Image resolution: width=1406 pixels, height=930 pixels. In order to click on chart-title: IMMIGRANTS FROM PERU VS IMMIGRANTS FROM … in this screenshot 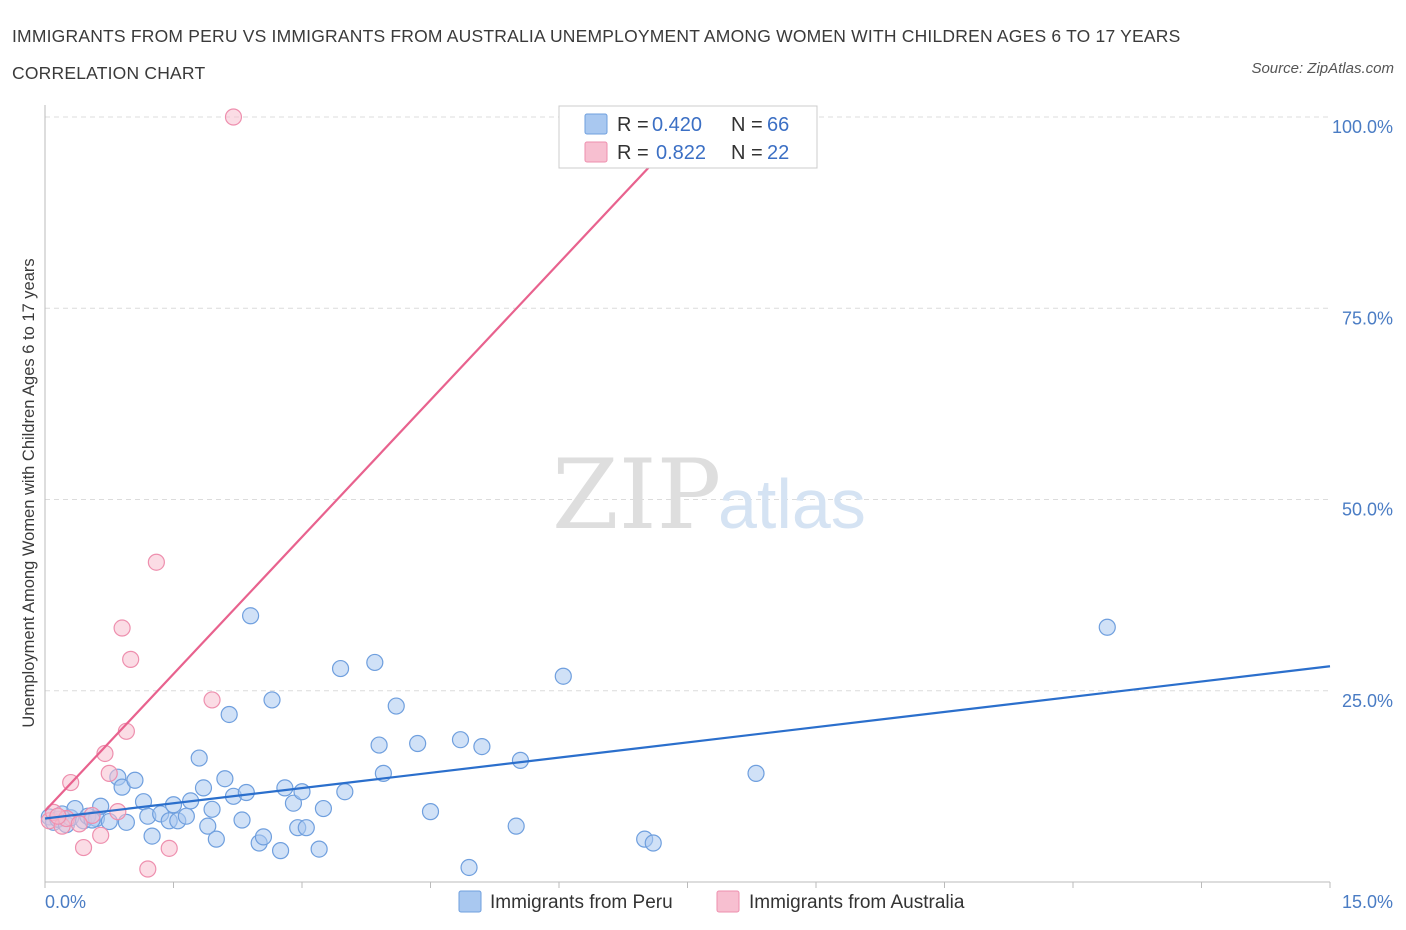, I will do `click(596, 54)`.